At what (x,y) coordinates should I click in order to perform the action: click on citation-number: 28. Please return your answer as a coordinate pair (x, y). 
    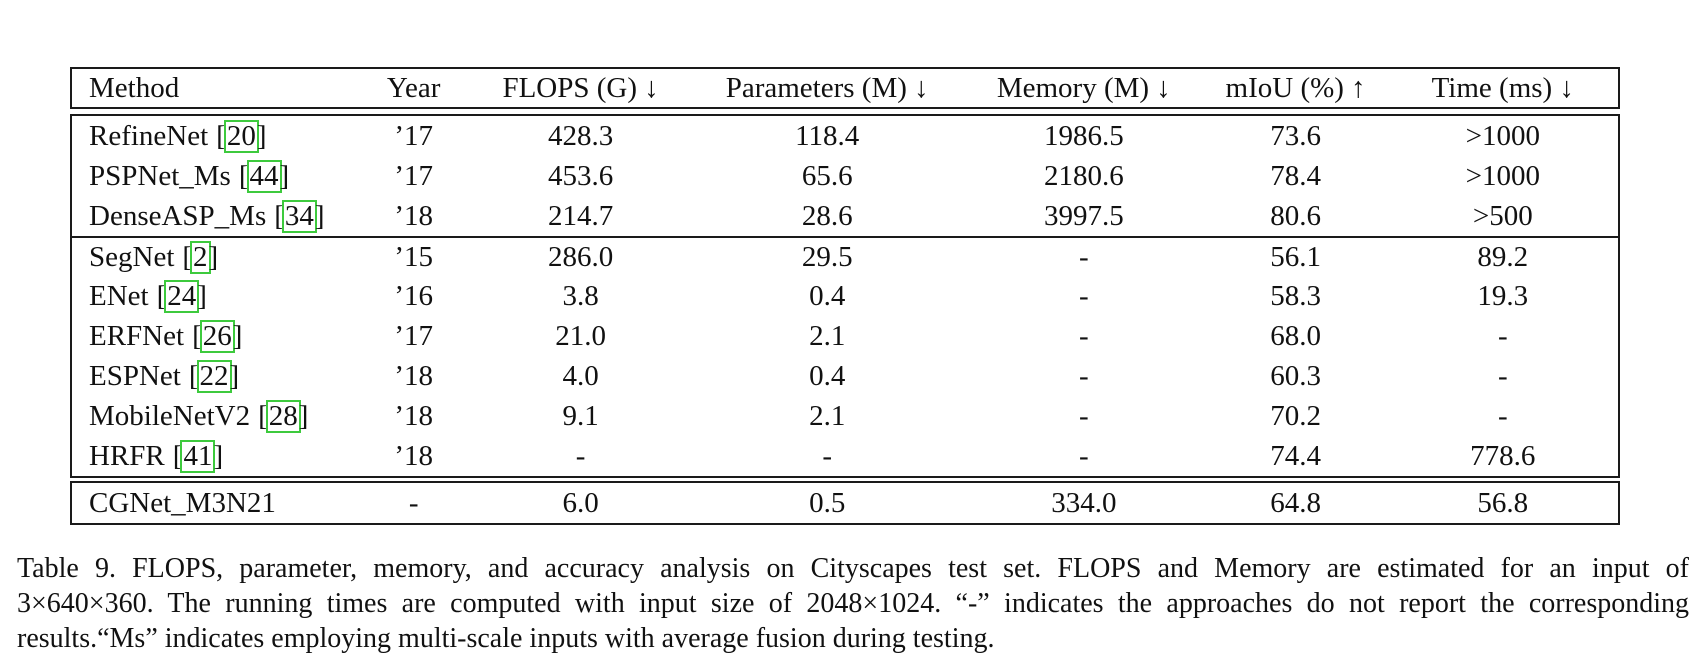
    Looking at the image, I should click on (283, 416).